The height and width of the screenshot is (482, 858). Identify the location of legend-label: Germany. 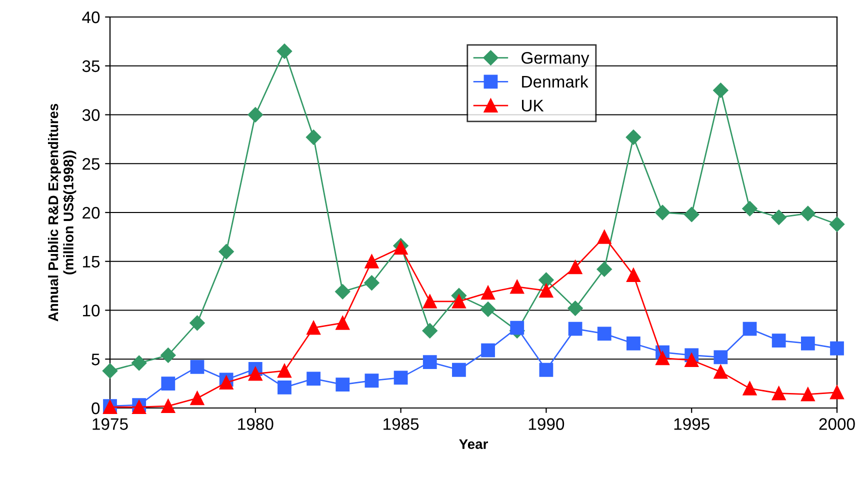
(556, 60).